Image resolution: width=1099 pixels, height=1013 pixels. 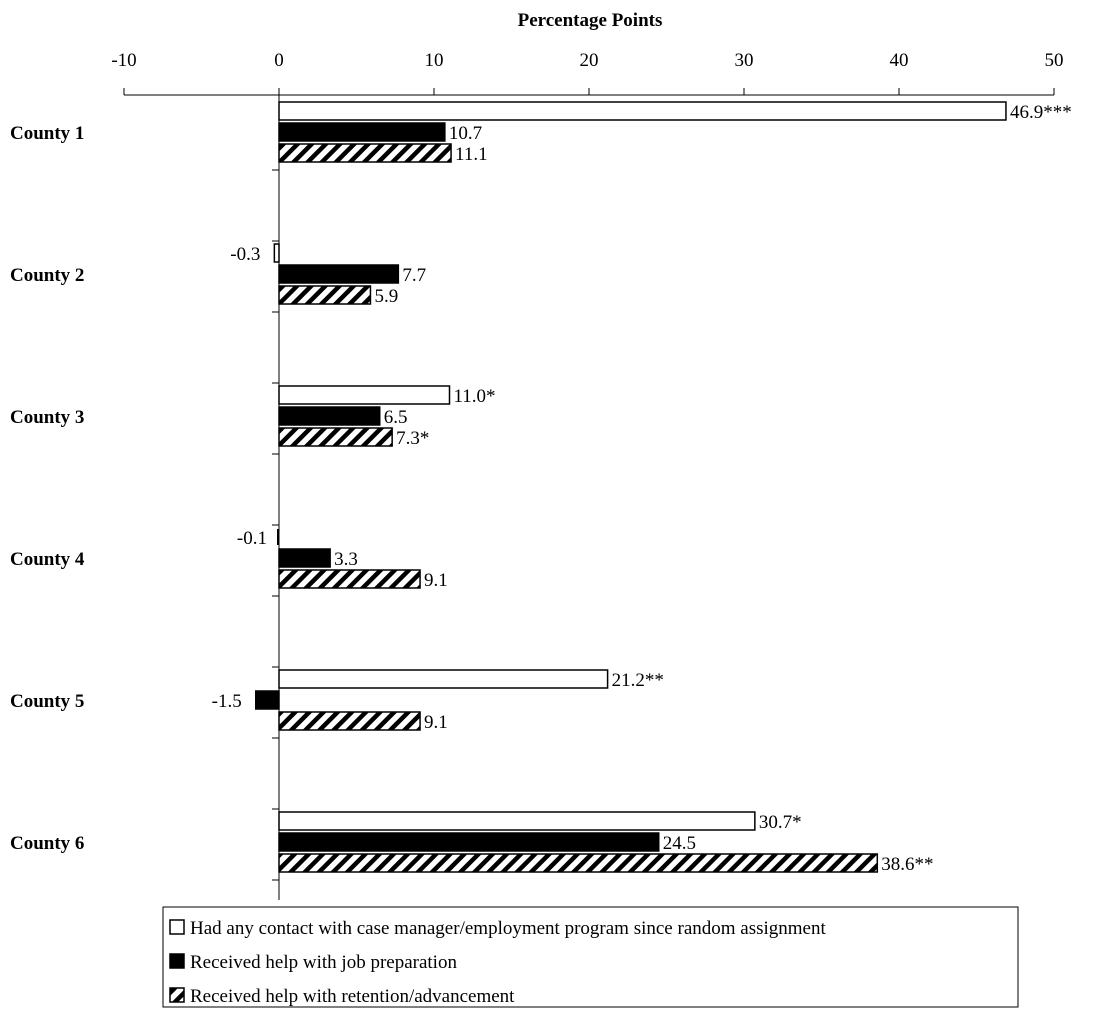 What do you see at coordinates (123, 60) in the screenshot?
I see `x-tick-label-0: -10` at bounding box center [123, 60].